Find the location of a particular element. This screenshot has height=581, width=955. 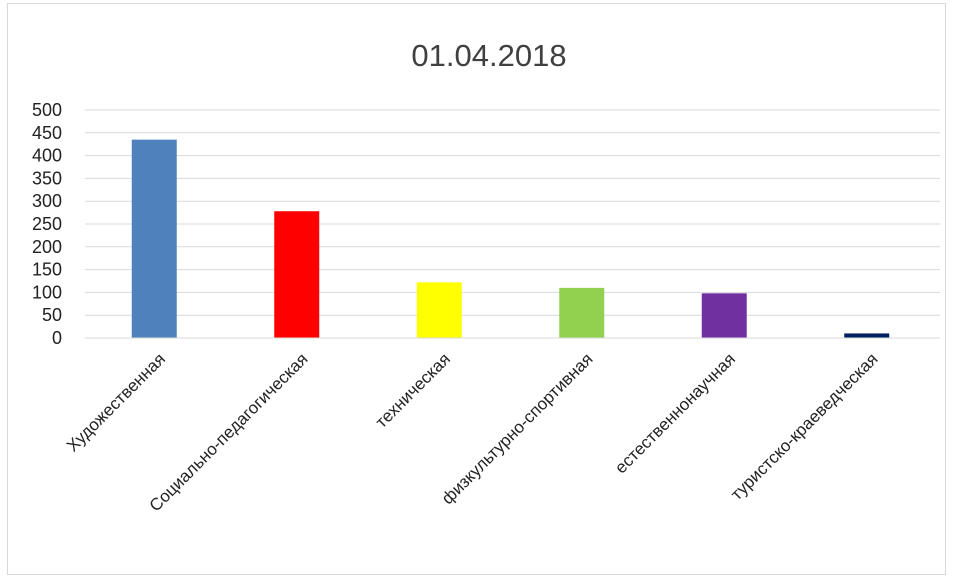

chart-title: 01.04.2018 is located at coordinates (488, 55).